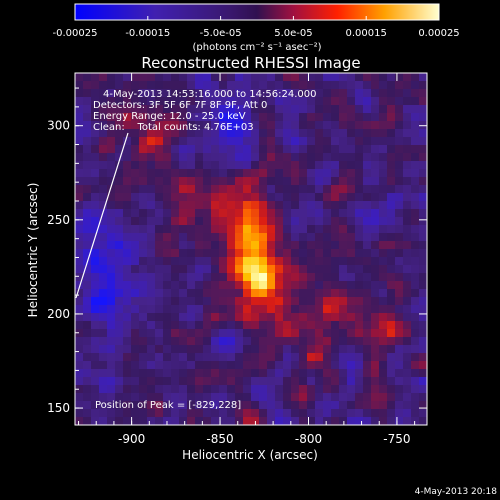 This screenshot has height=500, width=500. What do you see at coordinates (250, 455) in the screenshot?
I see `x-axis-label: Heliocentric X (arcsec)` at bounding box center [250, 455].